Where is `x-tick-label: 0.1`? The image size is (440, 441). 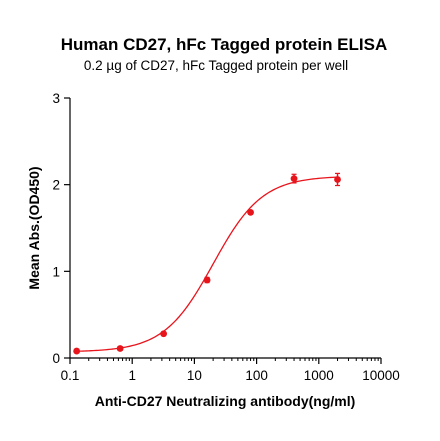
x-tick-label: 0.1 is located at coordinates (70, 375).